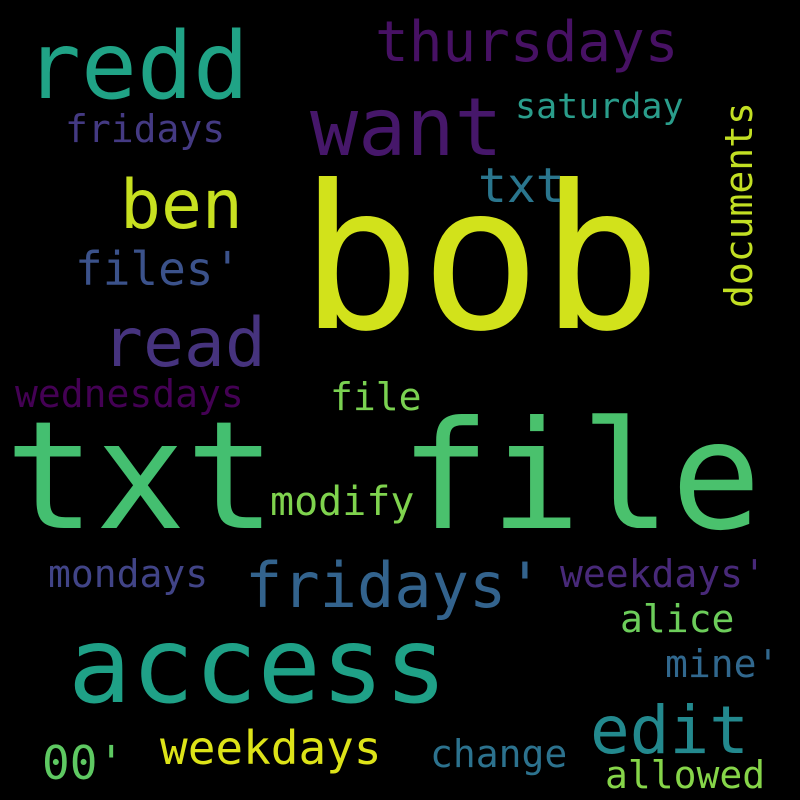 The height and width of the screenshot is (800, 800). What do you see at coordinates (271, 748) in the screenshot?
I see `word-weekdays: weekdays` at bounding box center [271, 748].